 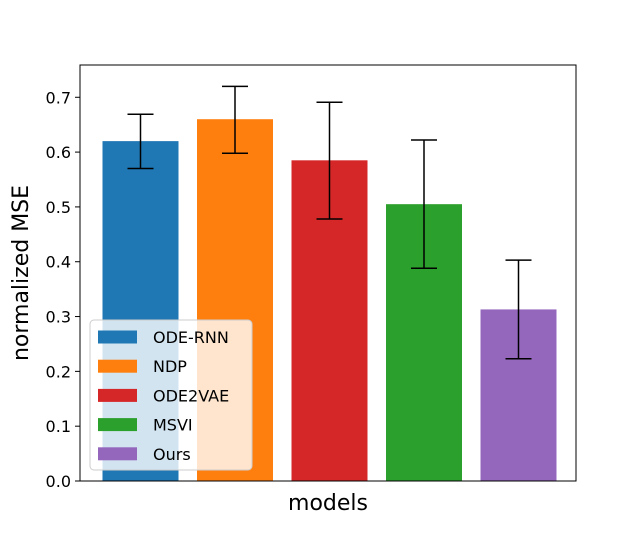 I want to click on legend-items: ODE-RNN NDP ODE2VAE MSVI Ours, so click(x=163, y=396).